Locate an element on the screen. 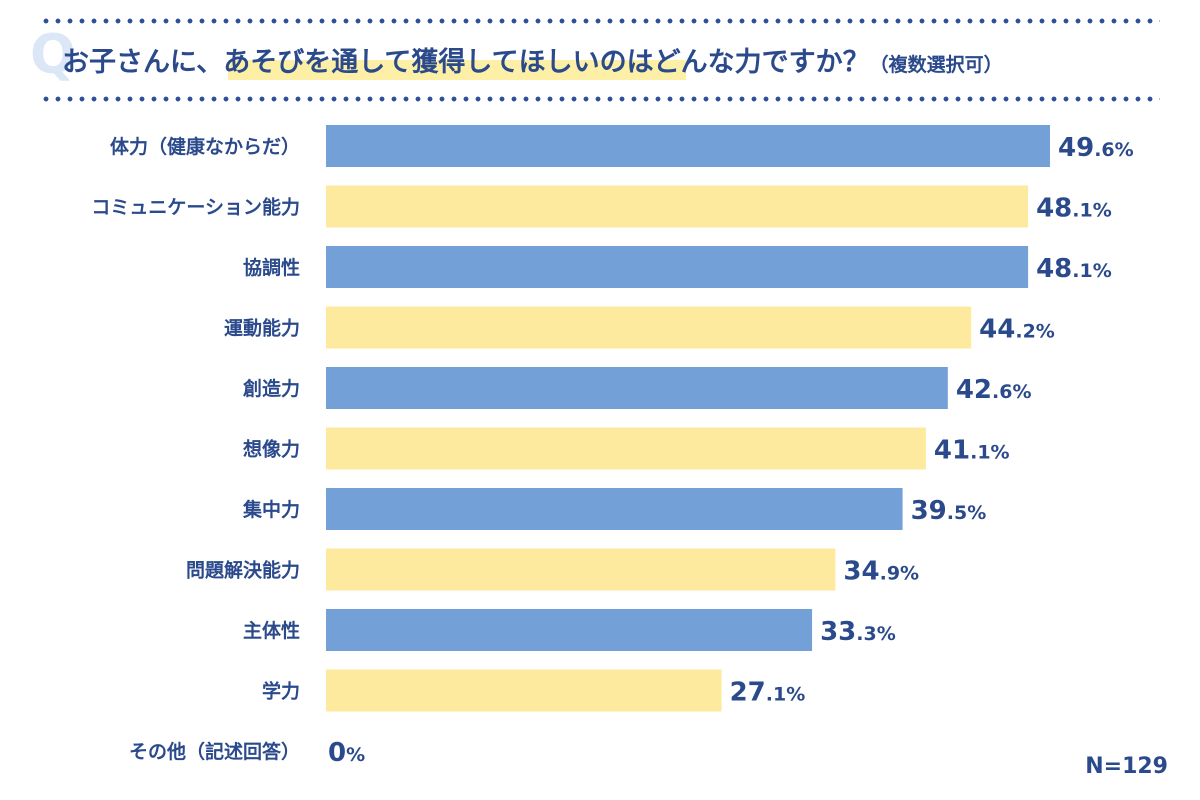 Image resolution: width=1200 pixels, height=800 pixels. chart-title: お子さんに、あそびを通して獲得してほしいのはどんな力ですか？（複数選択可） is located at coordinates (532, 59).